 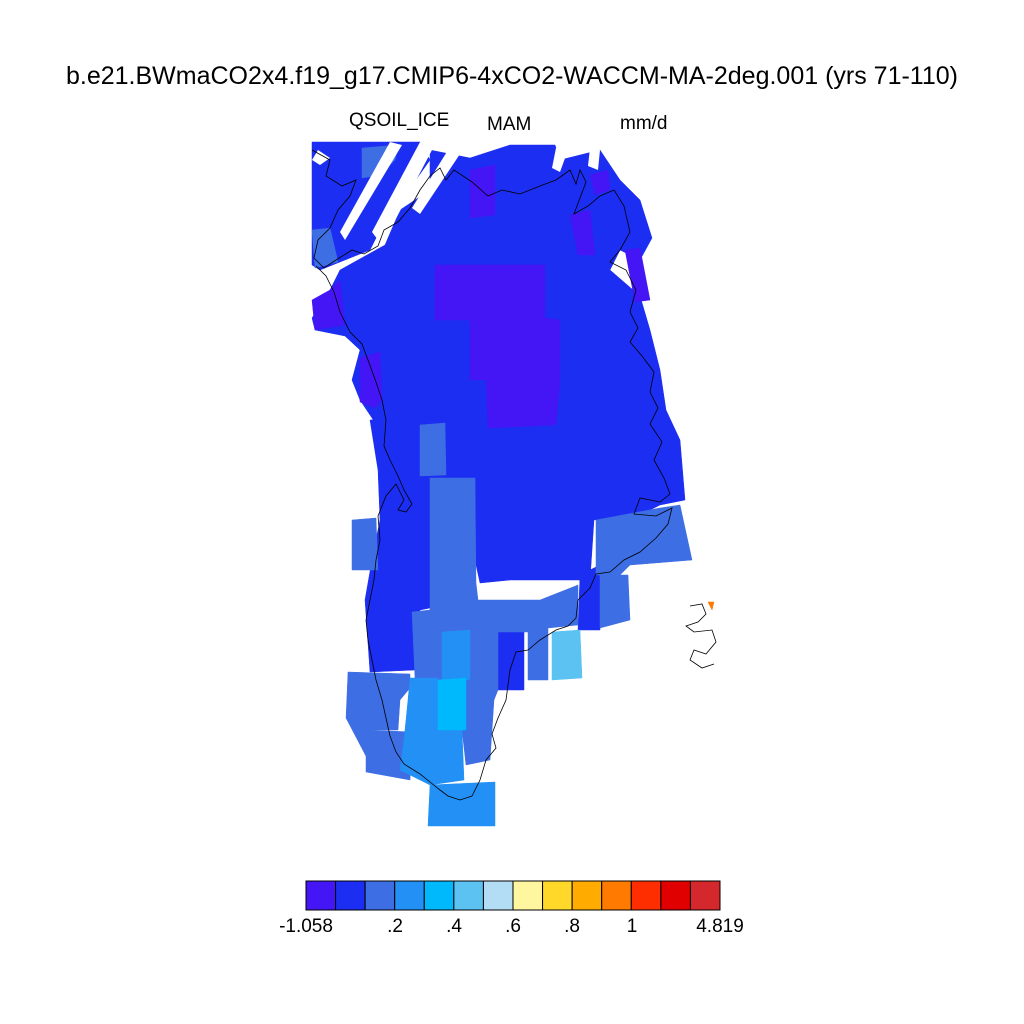 I want to click on colorbar-label: 1, so click(x=632, y=926).